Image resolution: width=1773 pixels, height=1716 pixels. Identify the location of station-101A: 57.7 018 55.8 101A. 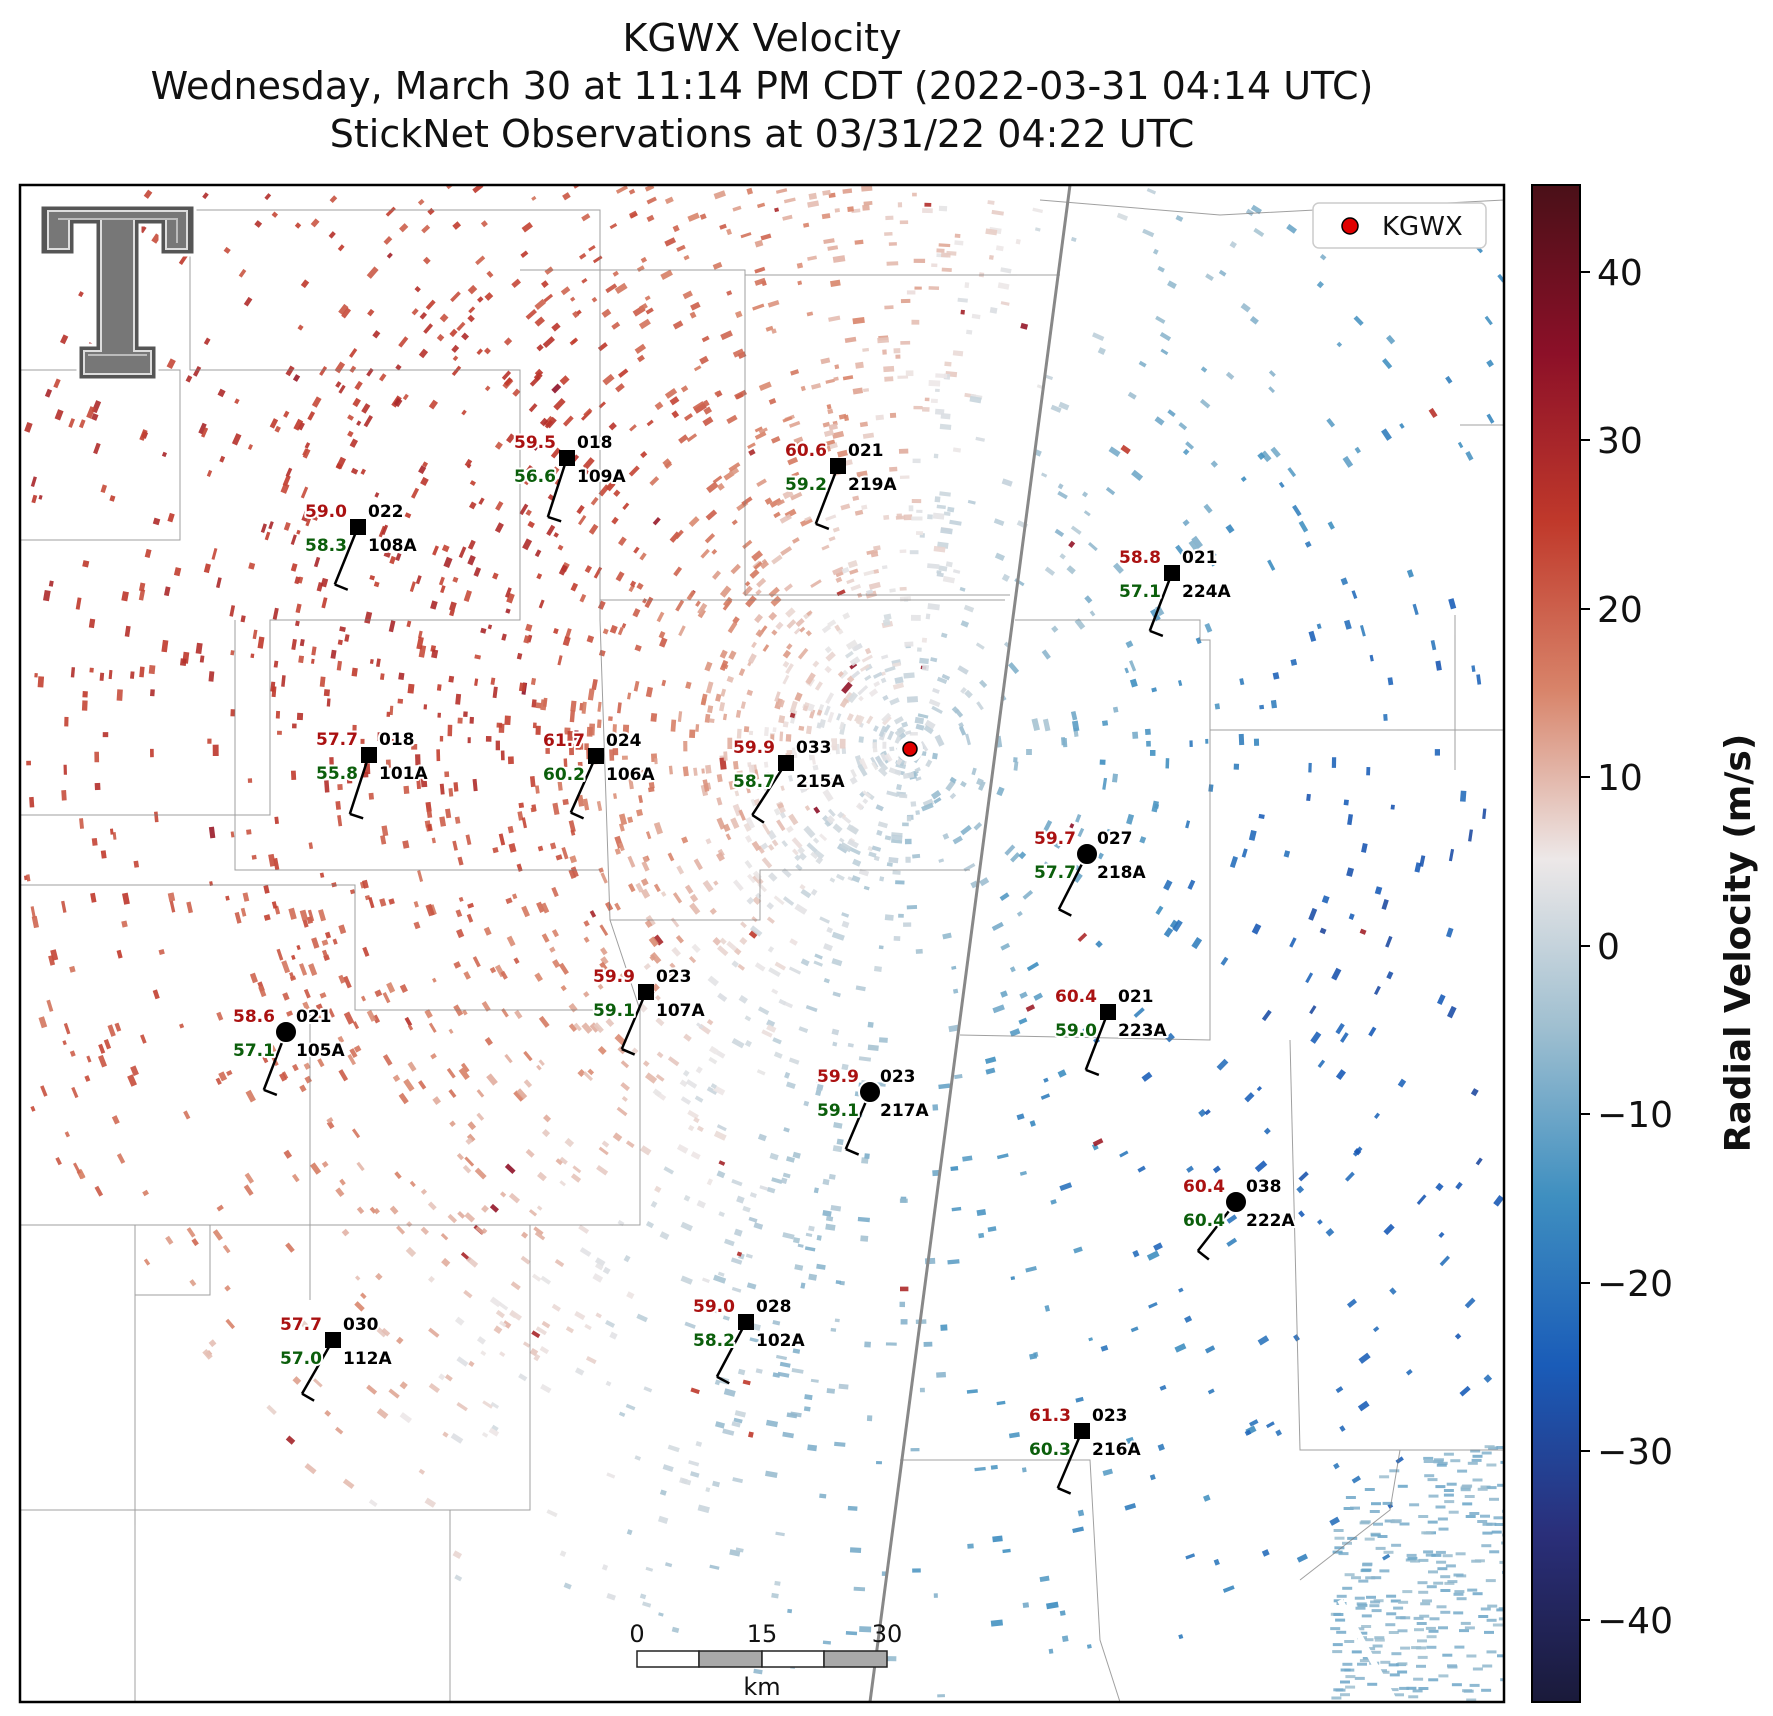
(372, 774).